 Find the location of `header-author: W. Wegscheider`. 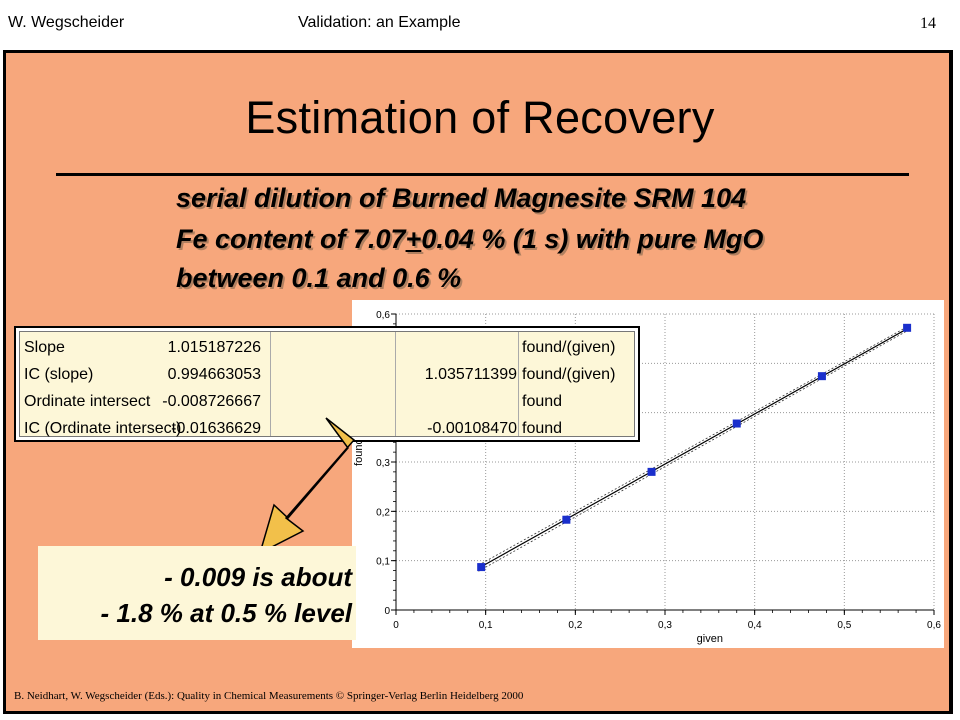

header-author: W. Wegscheider is located at coordinates (66, 22).